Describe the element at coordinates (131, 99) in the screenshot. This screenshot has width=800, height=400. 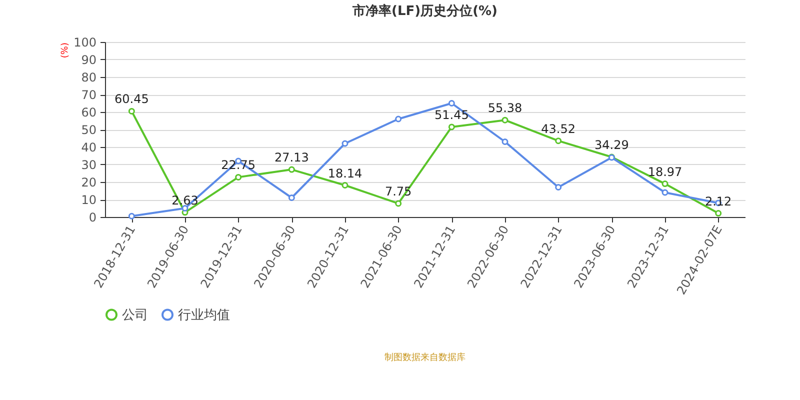
I see `data-label: 60.45` at that location.